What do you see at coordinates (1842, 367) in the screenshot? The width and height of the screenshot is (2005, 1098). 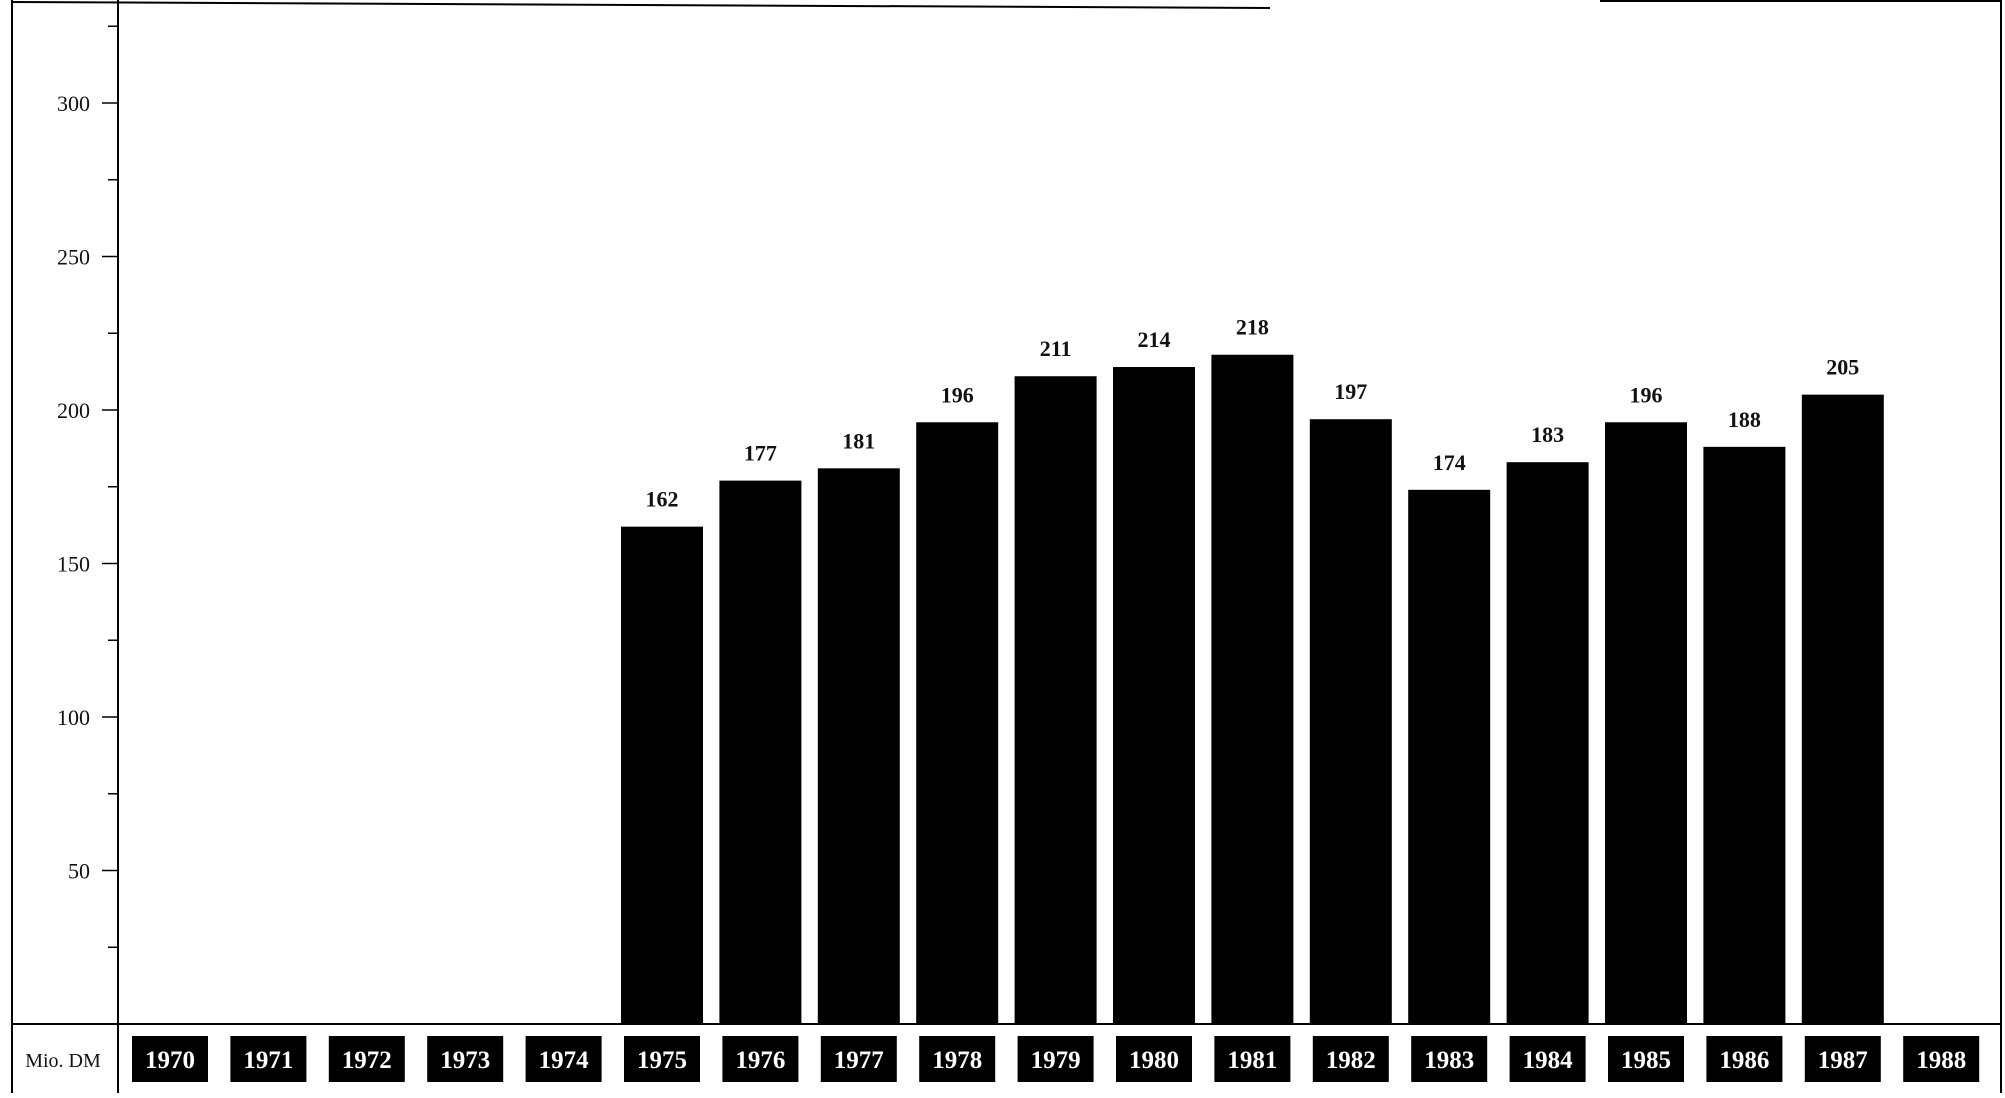 I see `bar-value-label: 205` at bounding box center [1842, 367].